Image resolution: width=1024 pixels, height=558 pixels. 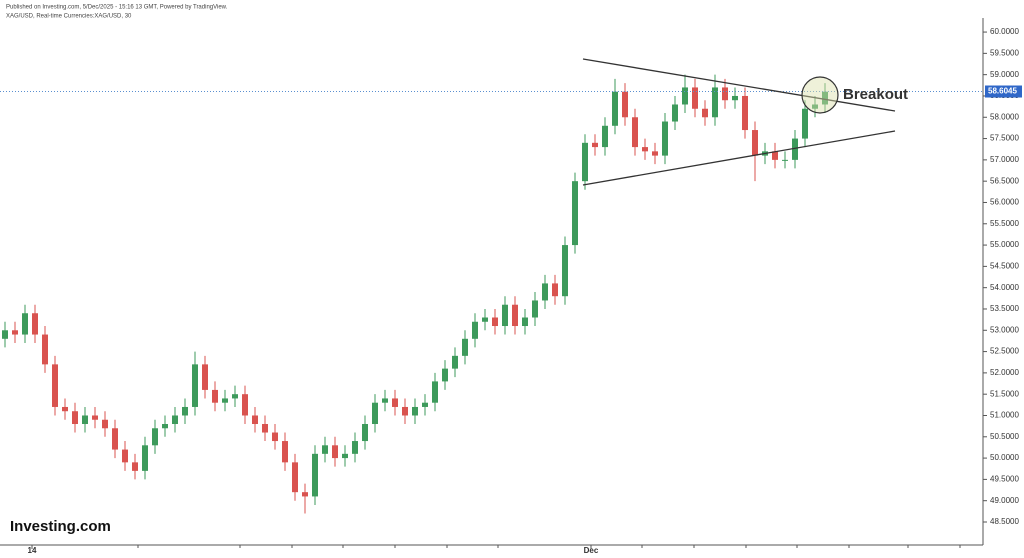 What do you see at coordinates (1004, 74) in the screenshot?
I see `y-tick-label: 59.0000` at bounding box center [1004, 74].